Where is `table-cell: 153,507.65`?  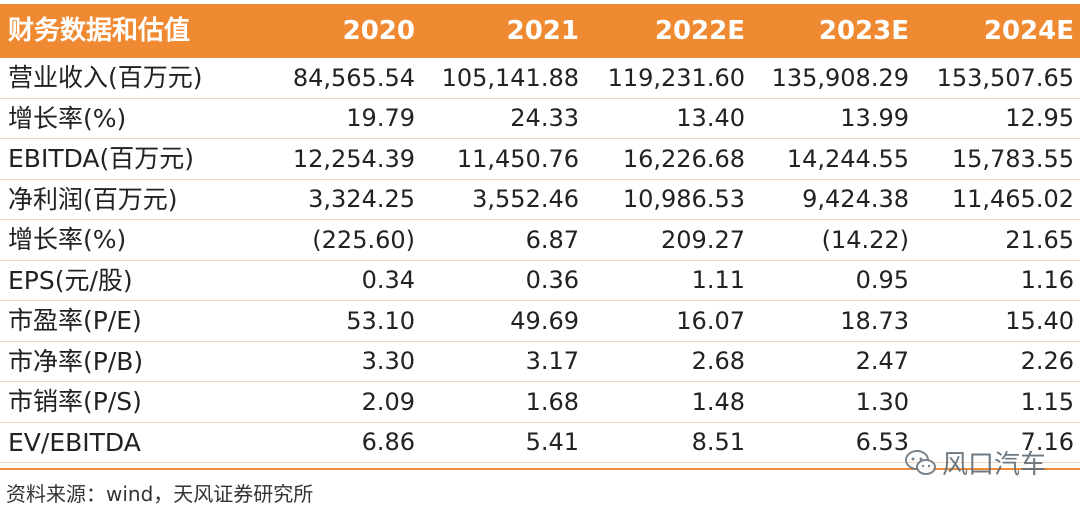 table-cell: 153,507.65 is located at coordinates (1005, 77).